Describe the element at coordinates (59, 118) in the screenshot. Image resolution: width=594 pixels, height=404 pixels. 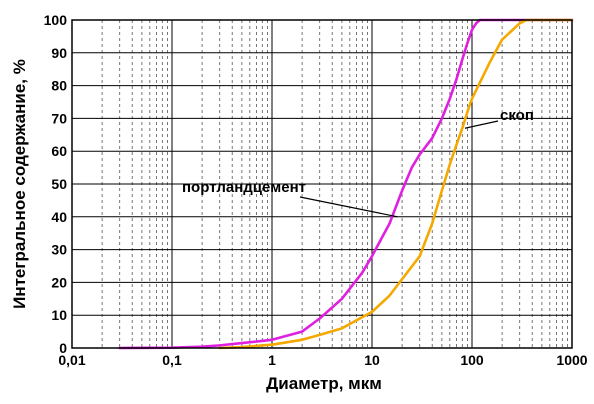
I see `y-tick-label: 70` at that location.